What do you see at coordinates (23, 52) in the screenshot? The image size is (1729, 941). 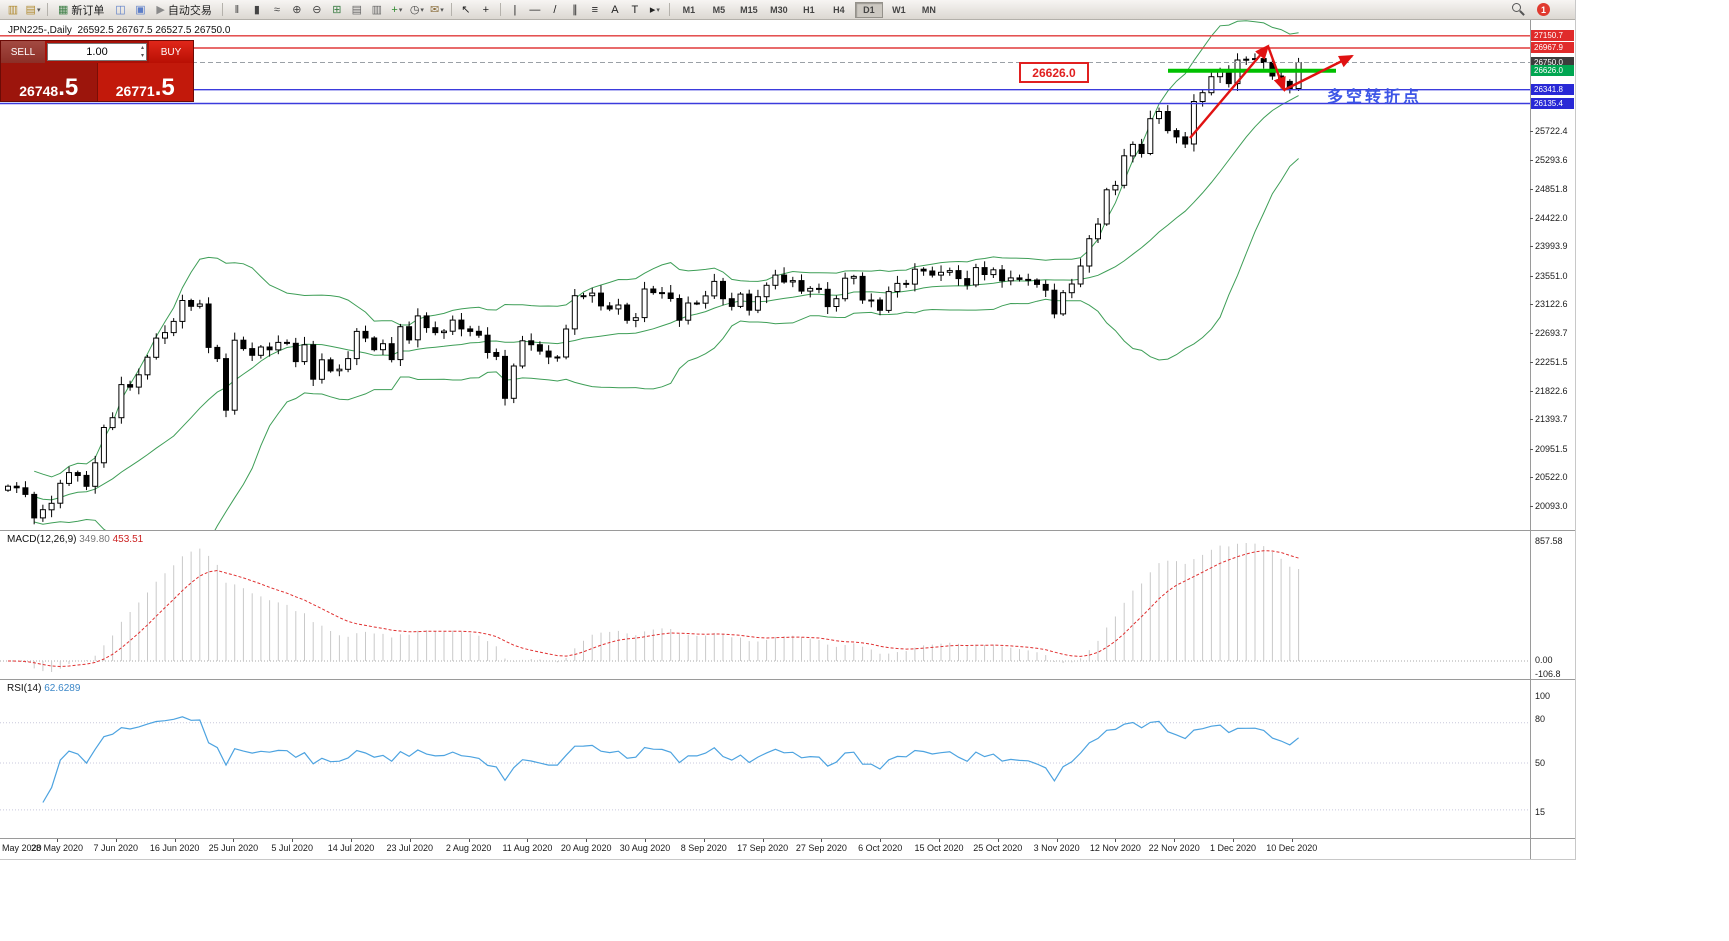 I see `sell-button: SELL` at bounding box center [23, 52].